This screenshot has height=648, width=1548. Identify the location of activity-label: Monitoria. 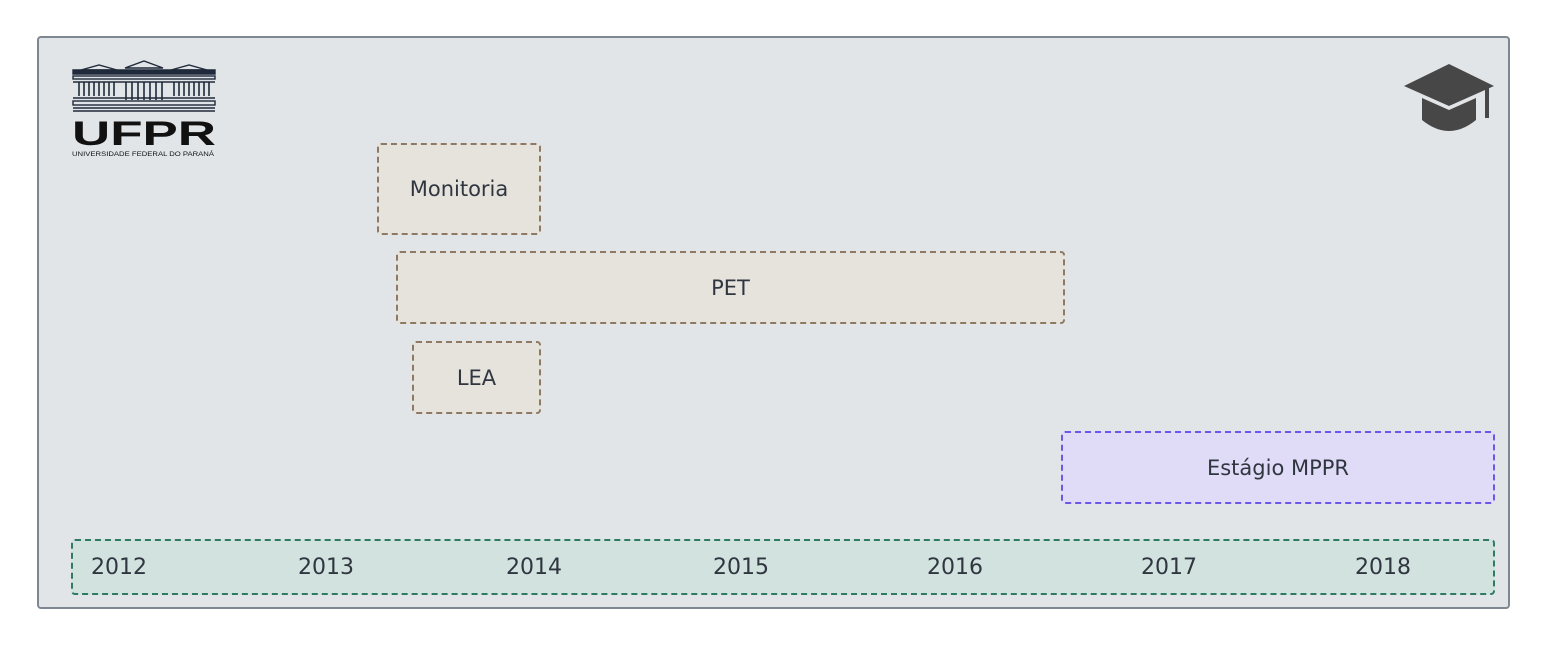
(459, 189).